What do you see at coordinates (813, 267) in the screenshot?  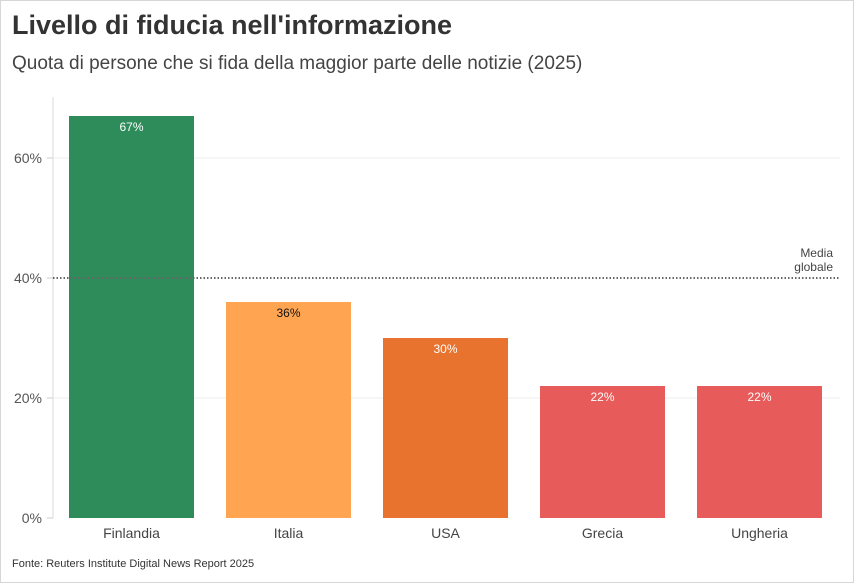 I see `reference-label: globale` at bounding box center [813, 267].